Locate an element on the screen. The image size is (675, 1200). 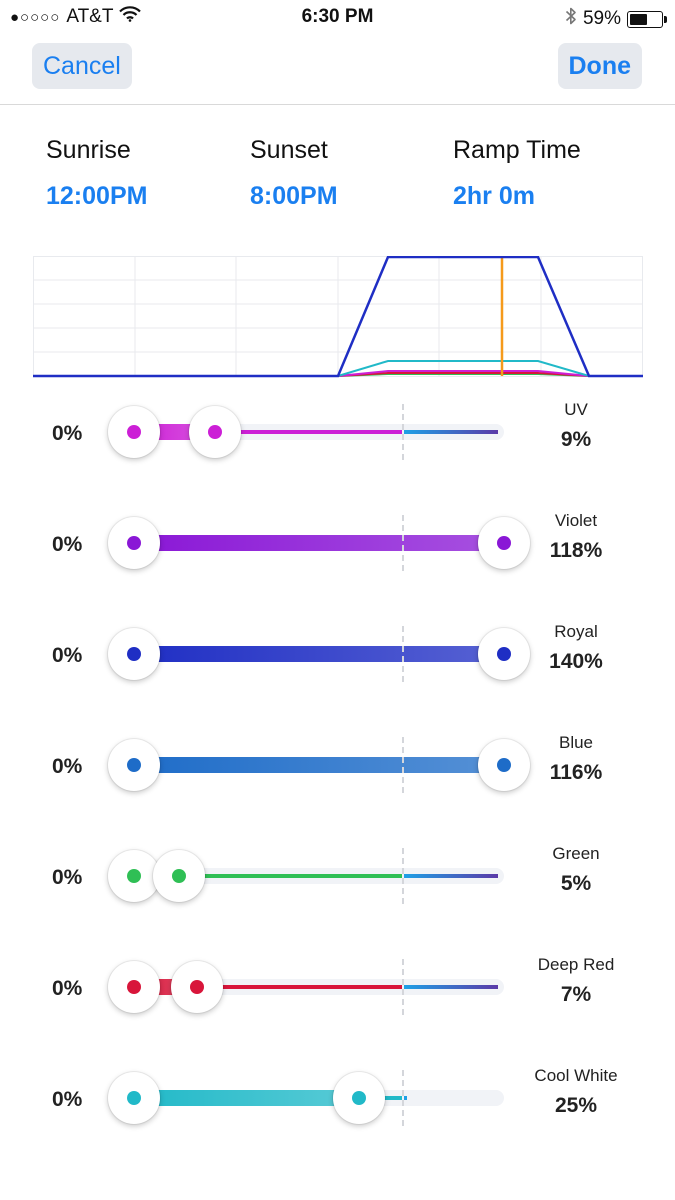
sunrise-label: Sunrise is located at coordinates (88, 150).